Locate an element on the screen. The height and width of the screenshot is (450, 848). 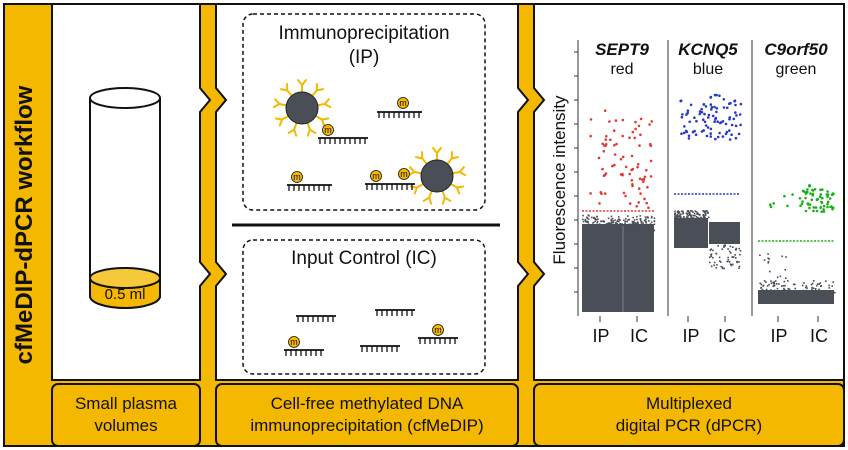
x-tick-ic-2: IC is located at coordinates (727, 336).